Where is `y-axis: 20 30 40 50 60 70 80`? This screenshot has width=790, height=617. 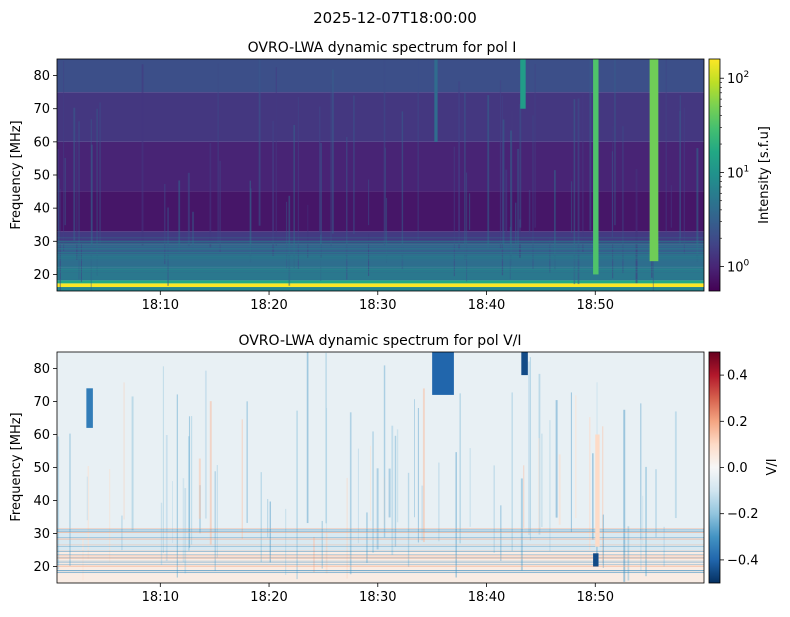
y-axis: 20 30 40 50 60 70 80 is located at coordinates (45, 176).